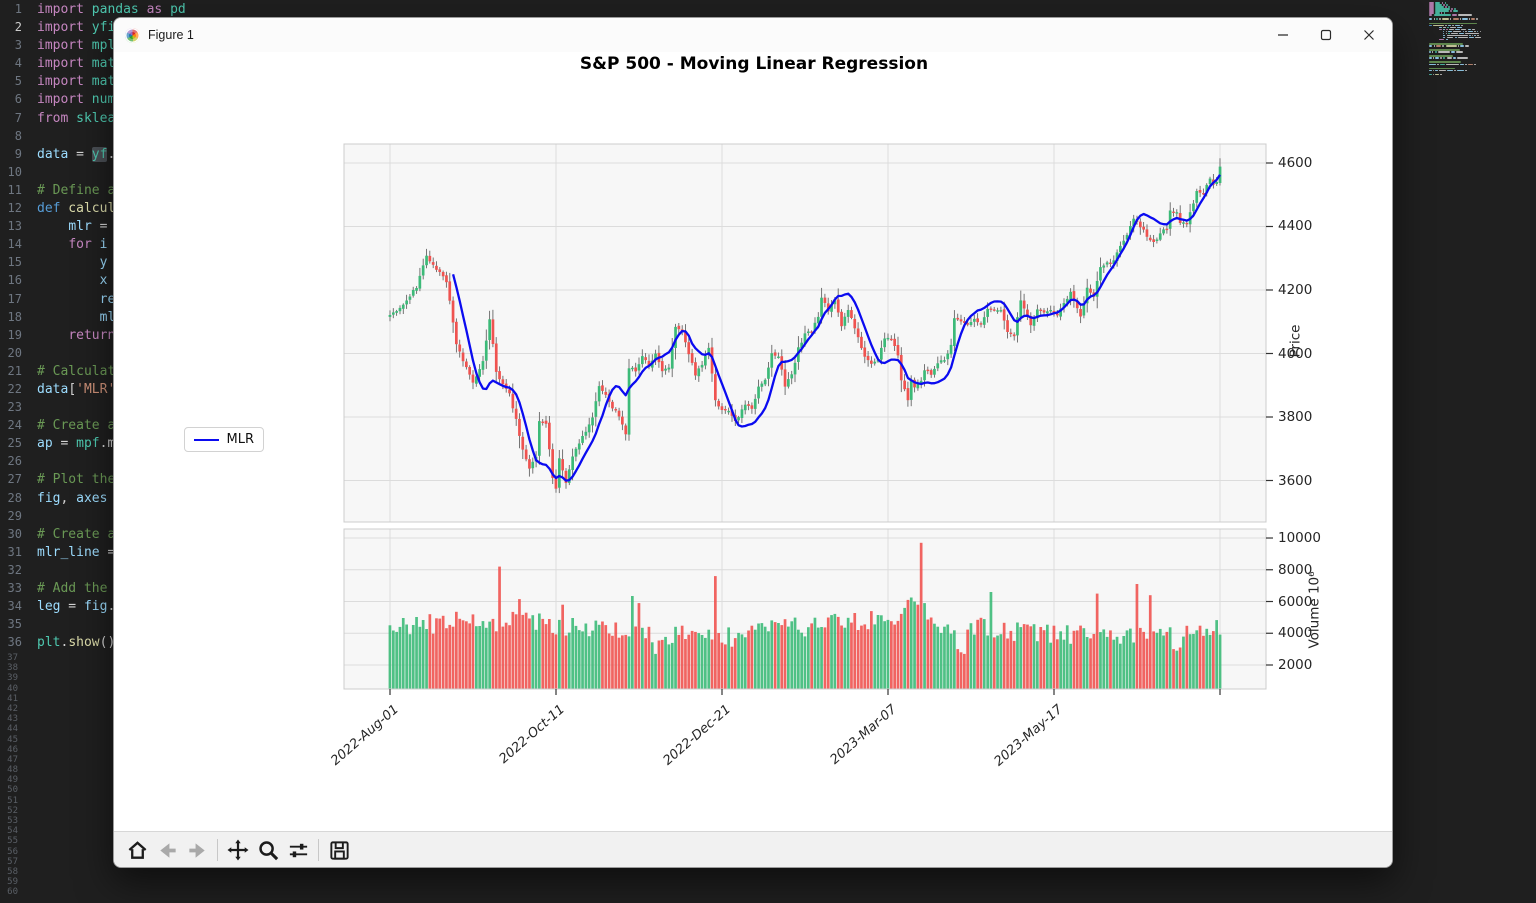 The height and width of the screenshot is (903, 1536). I want to click on code-line: 26, so click(14, 461).